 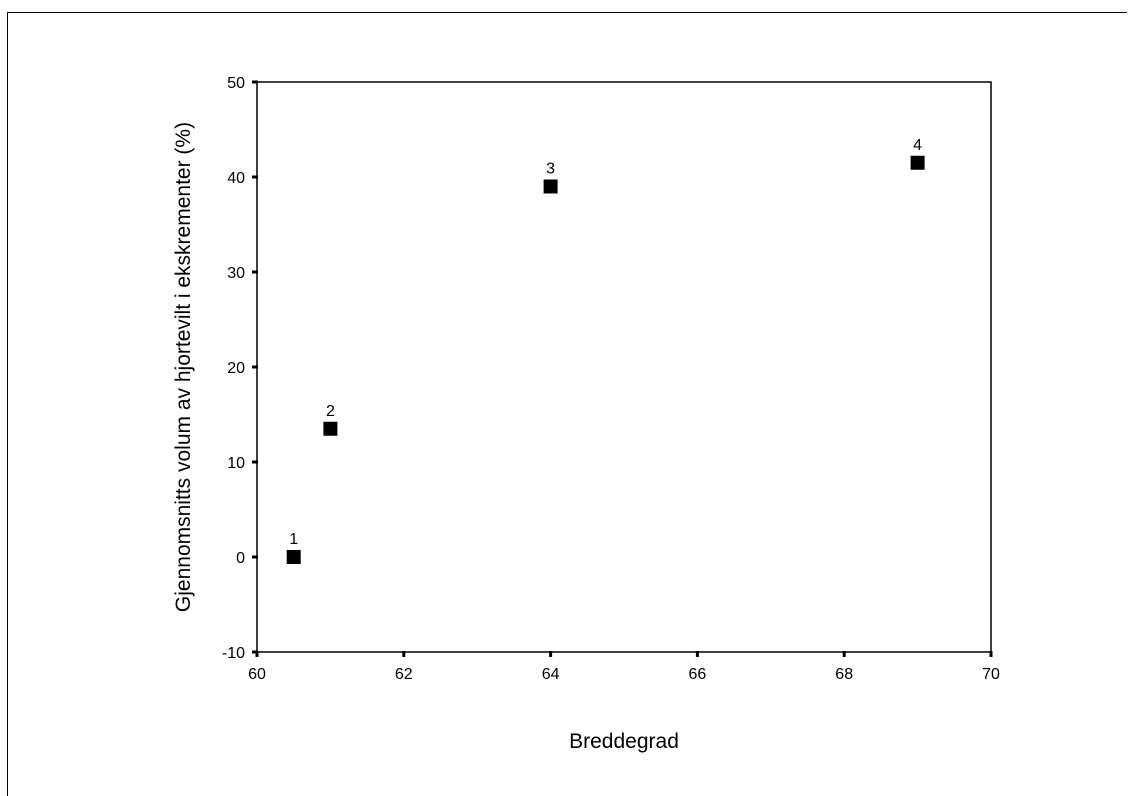 What do you see at coordinates (698, 674) in the screenshot?
I see `x-tick-label: 66` at bounding box center [698, 674].